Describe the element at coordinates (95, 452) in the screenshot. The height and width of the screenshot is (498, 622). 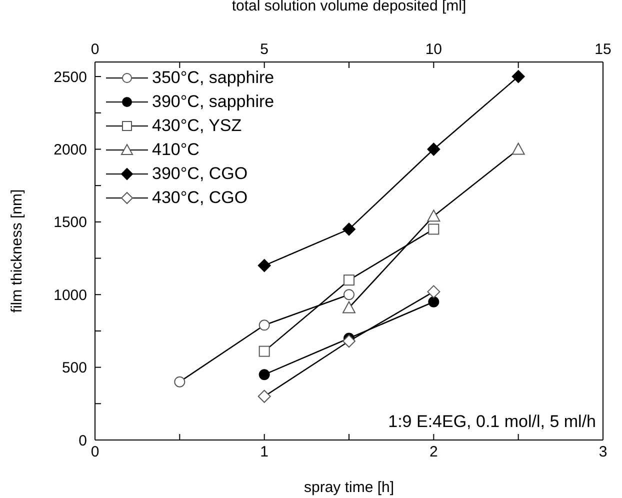
I see `x-tick-label: 0` at that location.